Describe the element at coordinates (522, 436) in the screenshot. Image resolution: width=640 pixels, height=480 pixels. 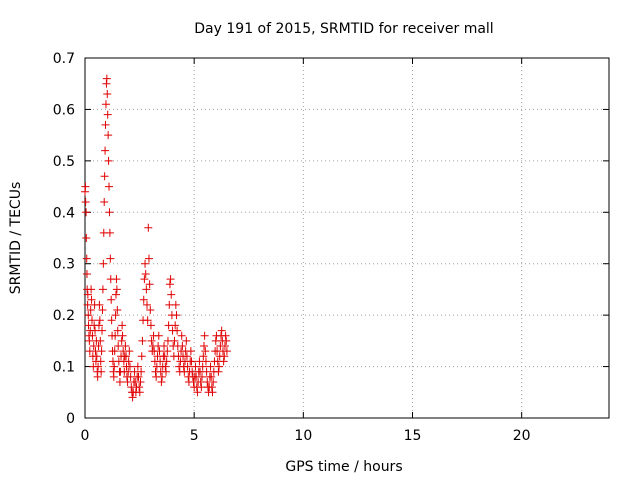
I see `x-tick-label: 20` at that location.